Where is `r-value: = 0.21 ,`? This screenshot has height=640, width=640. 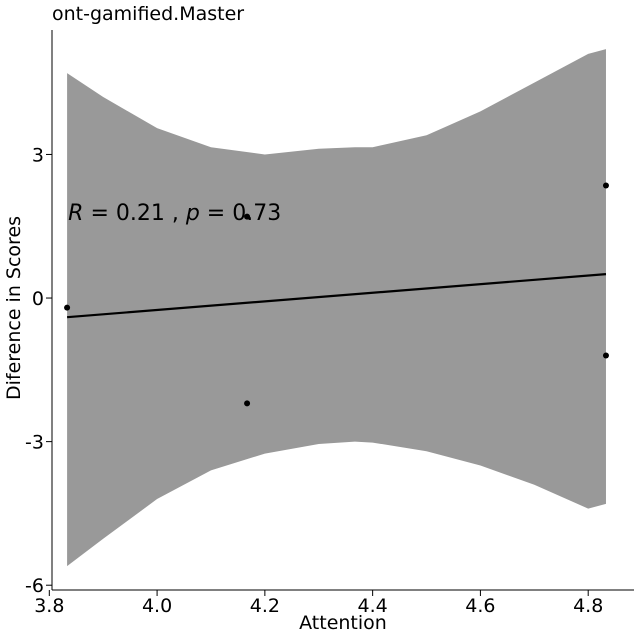
r-value: = 0.21 , is located at coordinates (134, 213).